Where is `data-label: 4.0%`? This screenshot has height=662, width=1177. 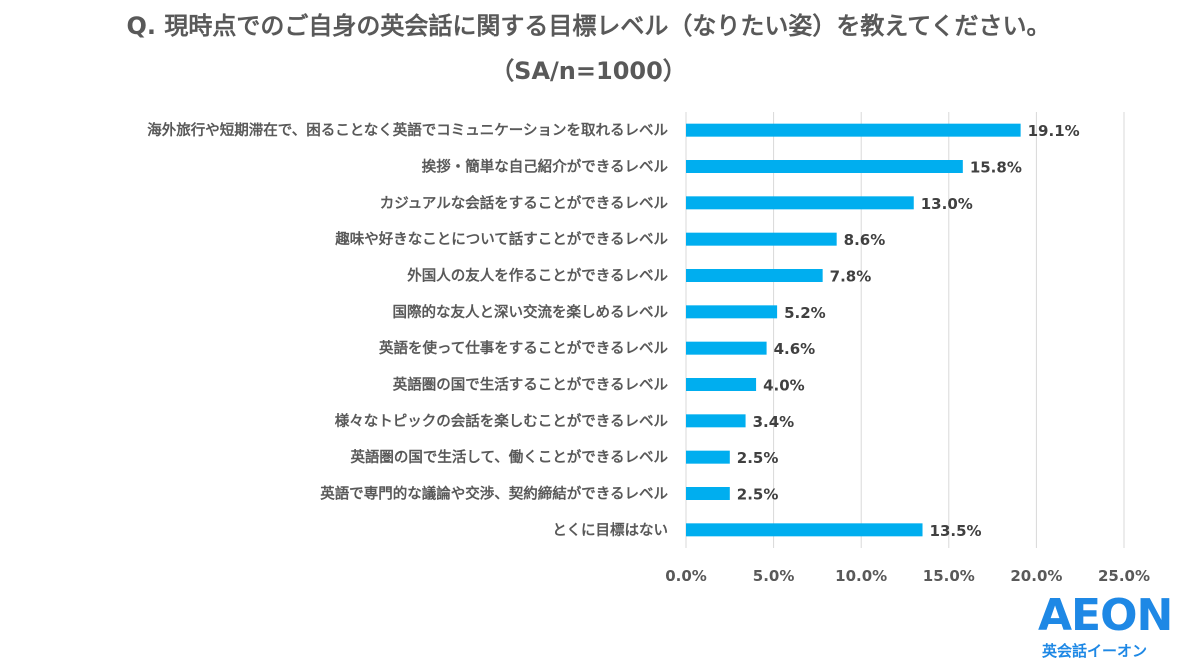 data-label: 4.0% is located at coordinates (784, 386).